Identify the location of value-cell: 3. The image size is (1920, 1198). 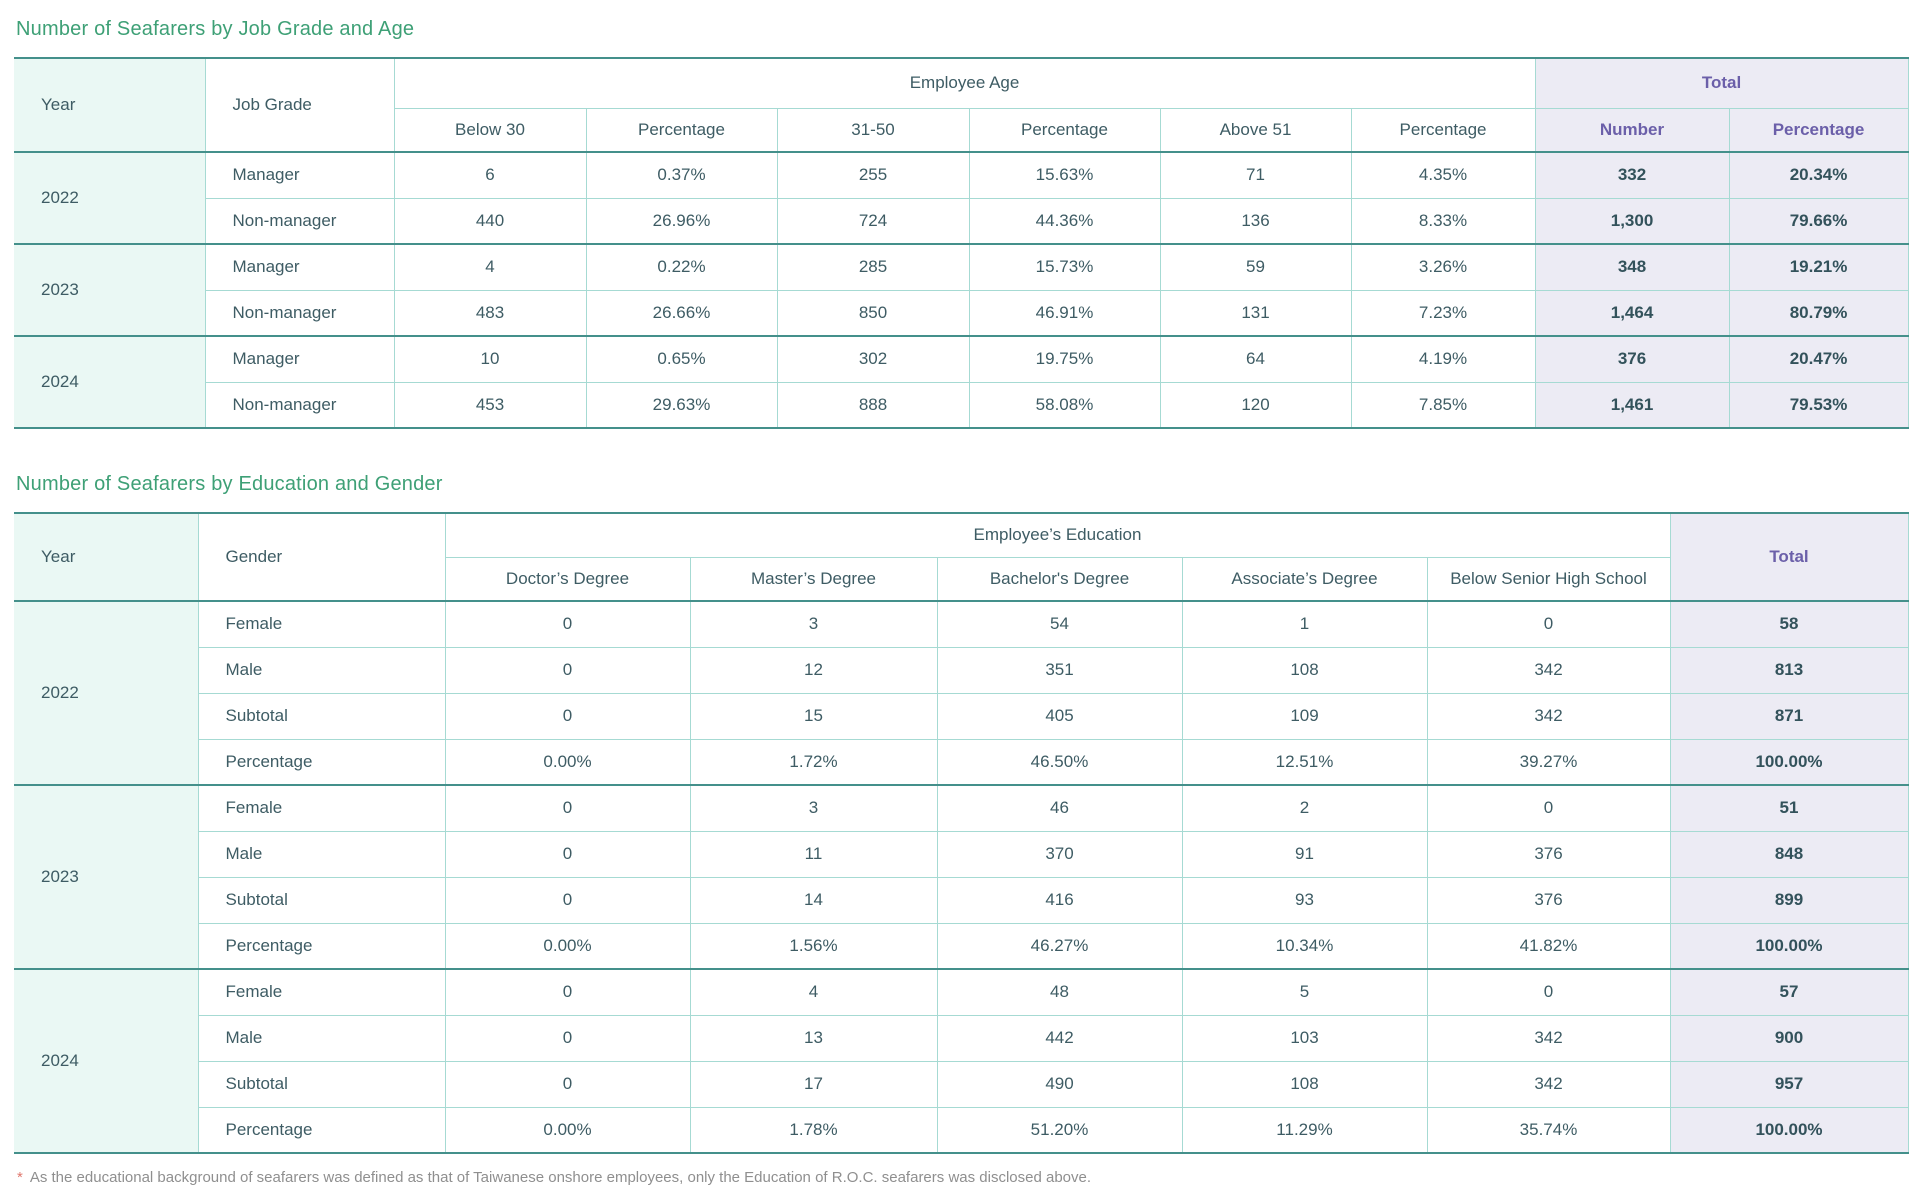
(813, 624).